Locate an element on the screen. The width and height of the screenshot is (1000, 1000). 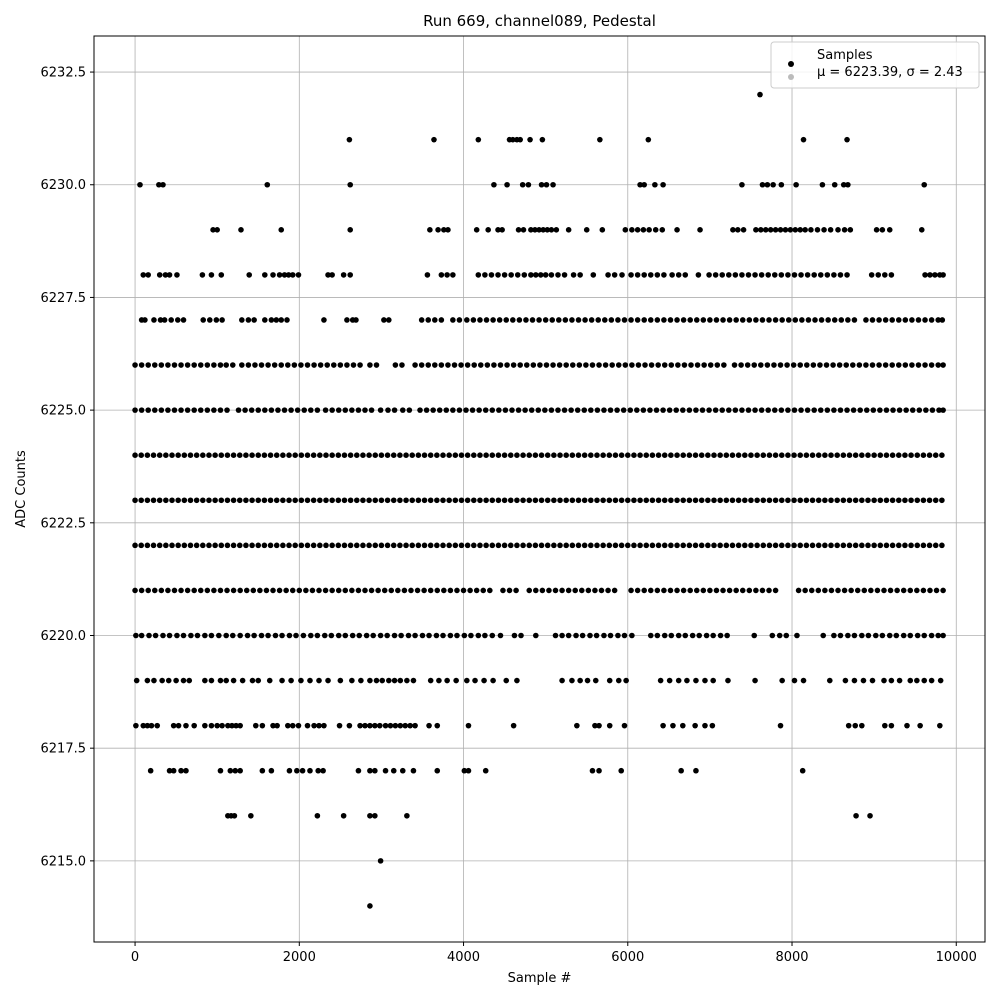
y-tick-label: 6222.5 is located at coordinates (64, 523).